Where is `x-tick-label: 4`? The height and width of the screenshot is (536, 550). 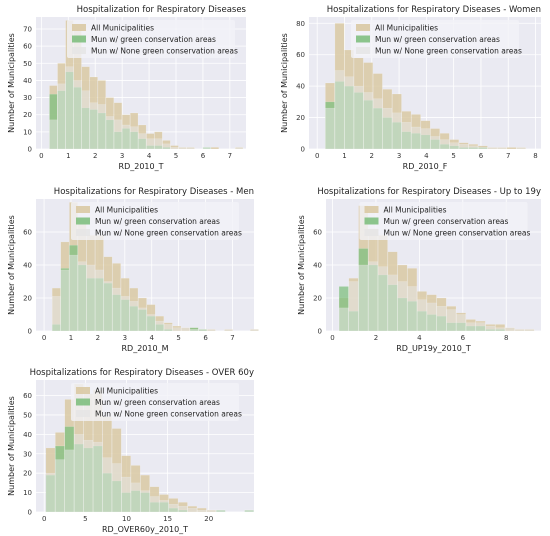 x-tick-label: 4 is located at coordinates (426, 156).